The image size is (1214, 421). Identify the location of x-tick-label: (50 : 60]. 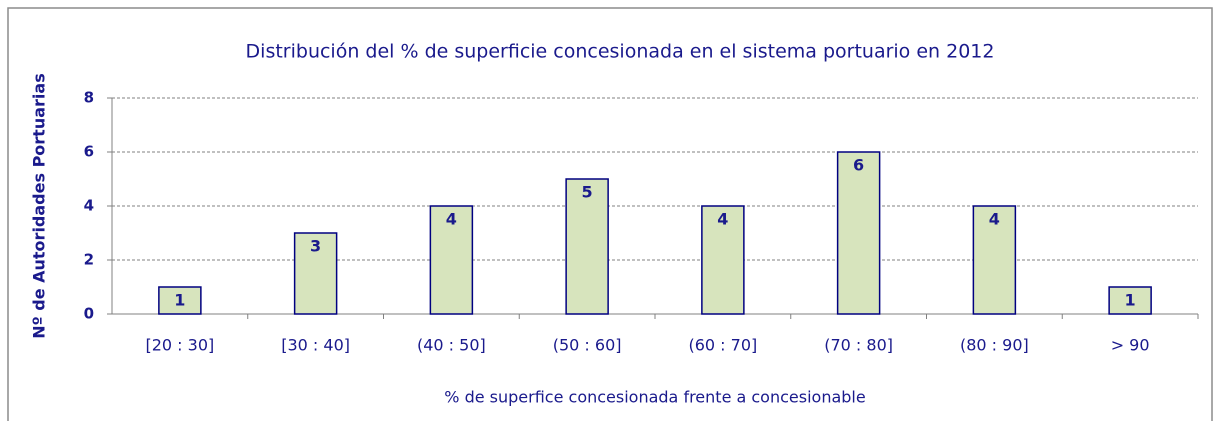
(587, 345).